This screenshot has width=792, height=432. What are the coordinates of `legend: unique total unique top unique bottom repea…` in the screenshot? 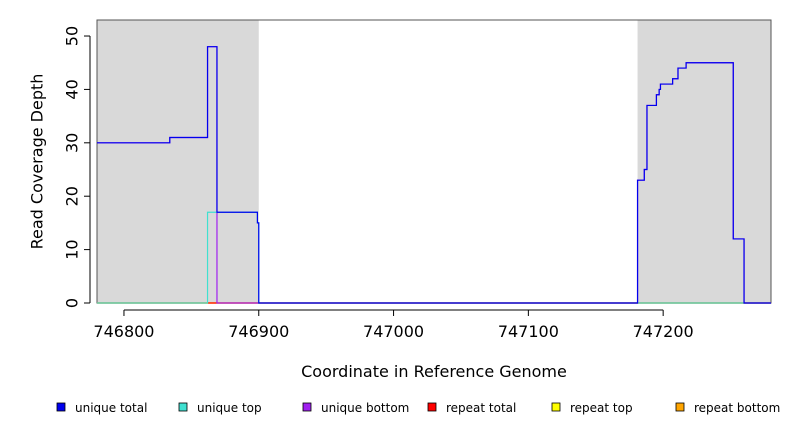 It's located at (418, 408).